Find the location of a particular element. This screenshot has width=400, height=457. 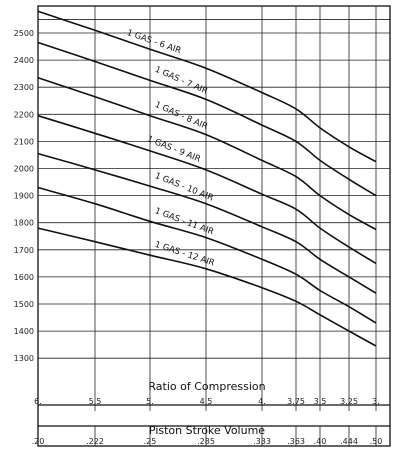

x-tick-label: 4. is located at coordinates (262, 401).